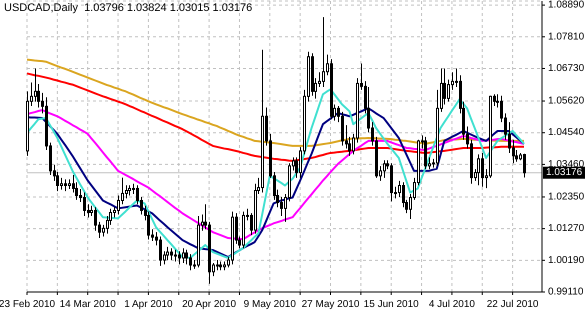  Describe the element at coordinates (88, 304) in the screenshot. I see `x-tick-label: 14 Mar 2010` at that location.